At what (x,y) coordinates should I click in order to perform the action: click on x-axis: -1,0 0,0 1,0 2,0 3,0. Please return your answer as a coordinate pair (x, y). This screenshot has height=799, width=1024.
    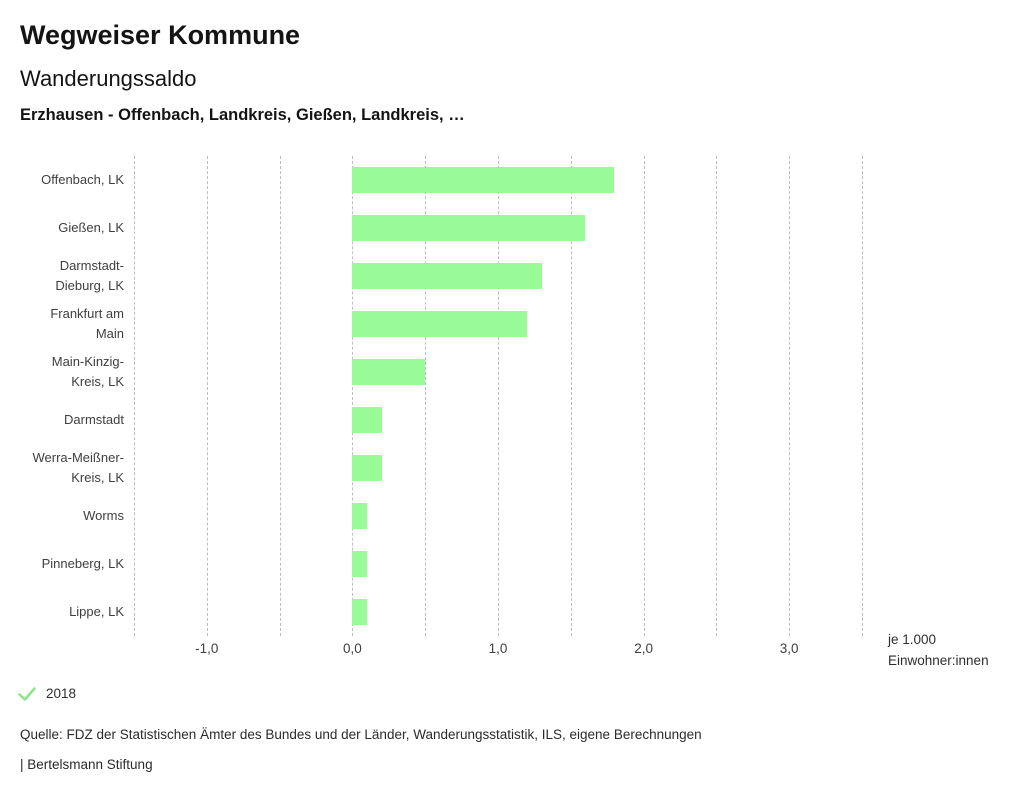
    Looking at the image, I should click on (498, 651).